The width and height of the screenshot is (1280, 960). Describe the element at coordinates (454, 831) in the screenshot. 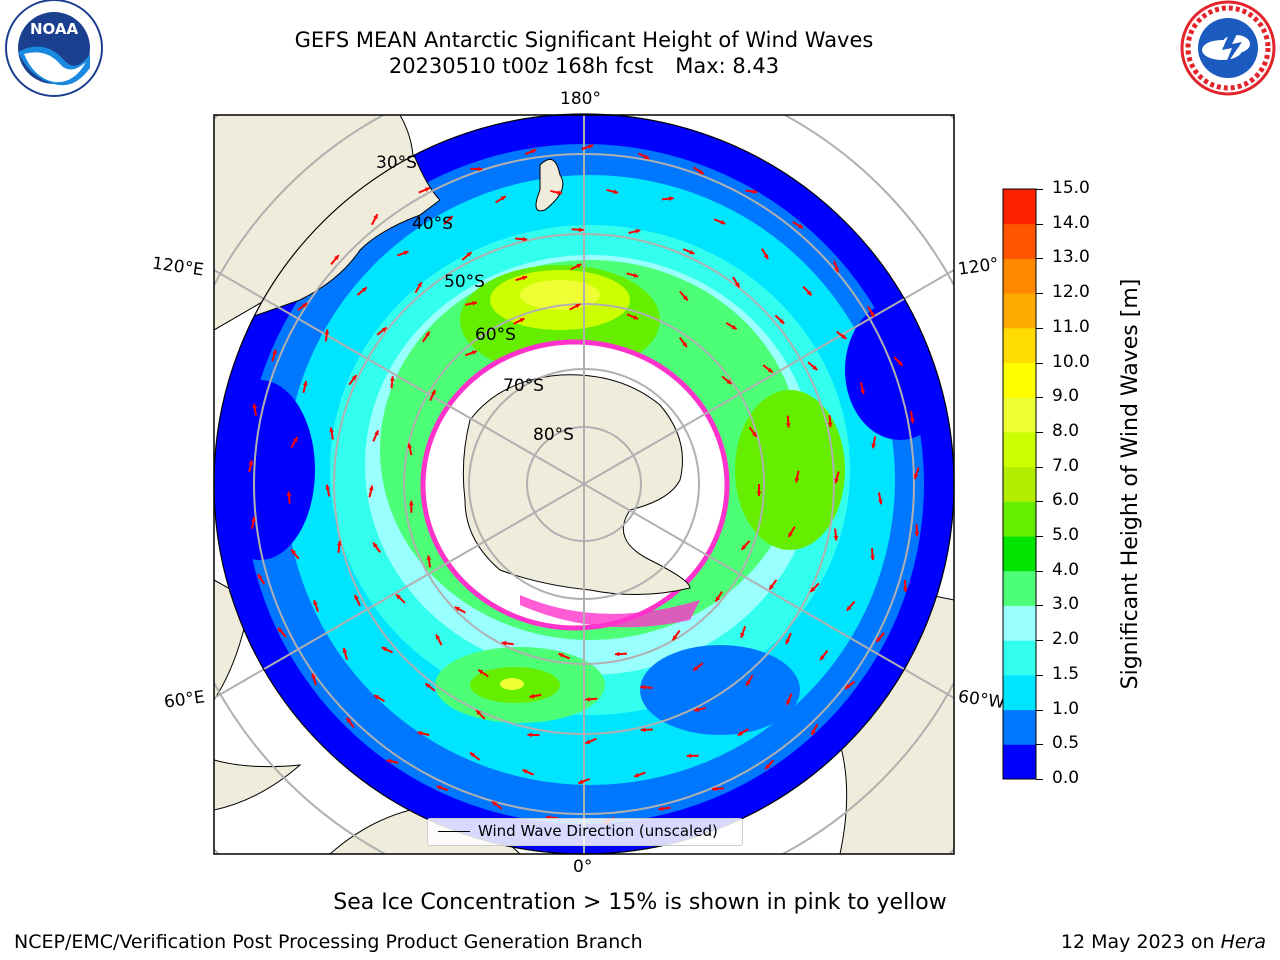

I see `legend-line-icon` at that location.